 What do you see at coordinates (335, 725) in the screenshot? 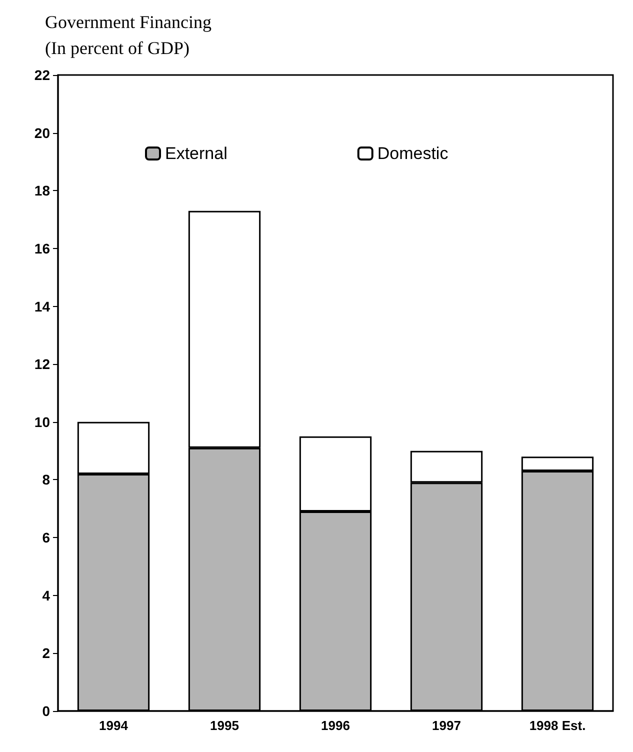
I see `x-tick-label: 1996` at bounding box center [335, 725].